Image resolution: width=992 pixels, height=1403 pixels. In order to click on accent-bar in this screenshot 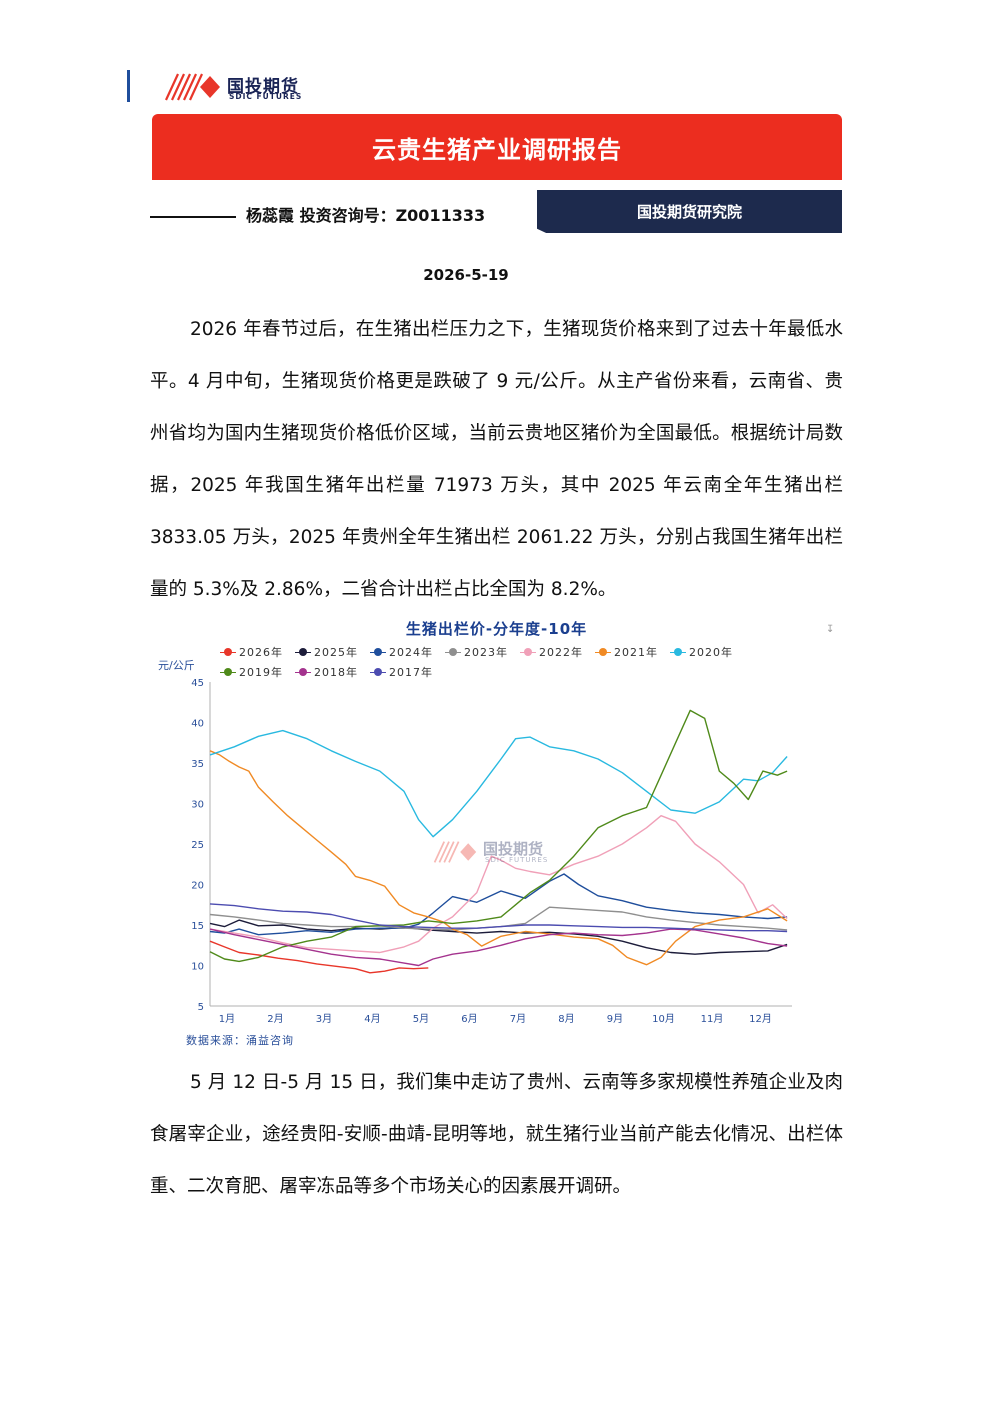, I will do `click(128, 86)`.